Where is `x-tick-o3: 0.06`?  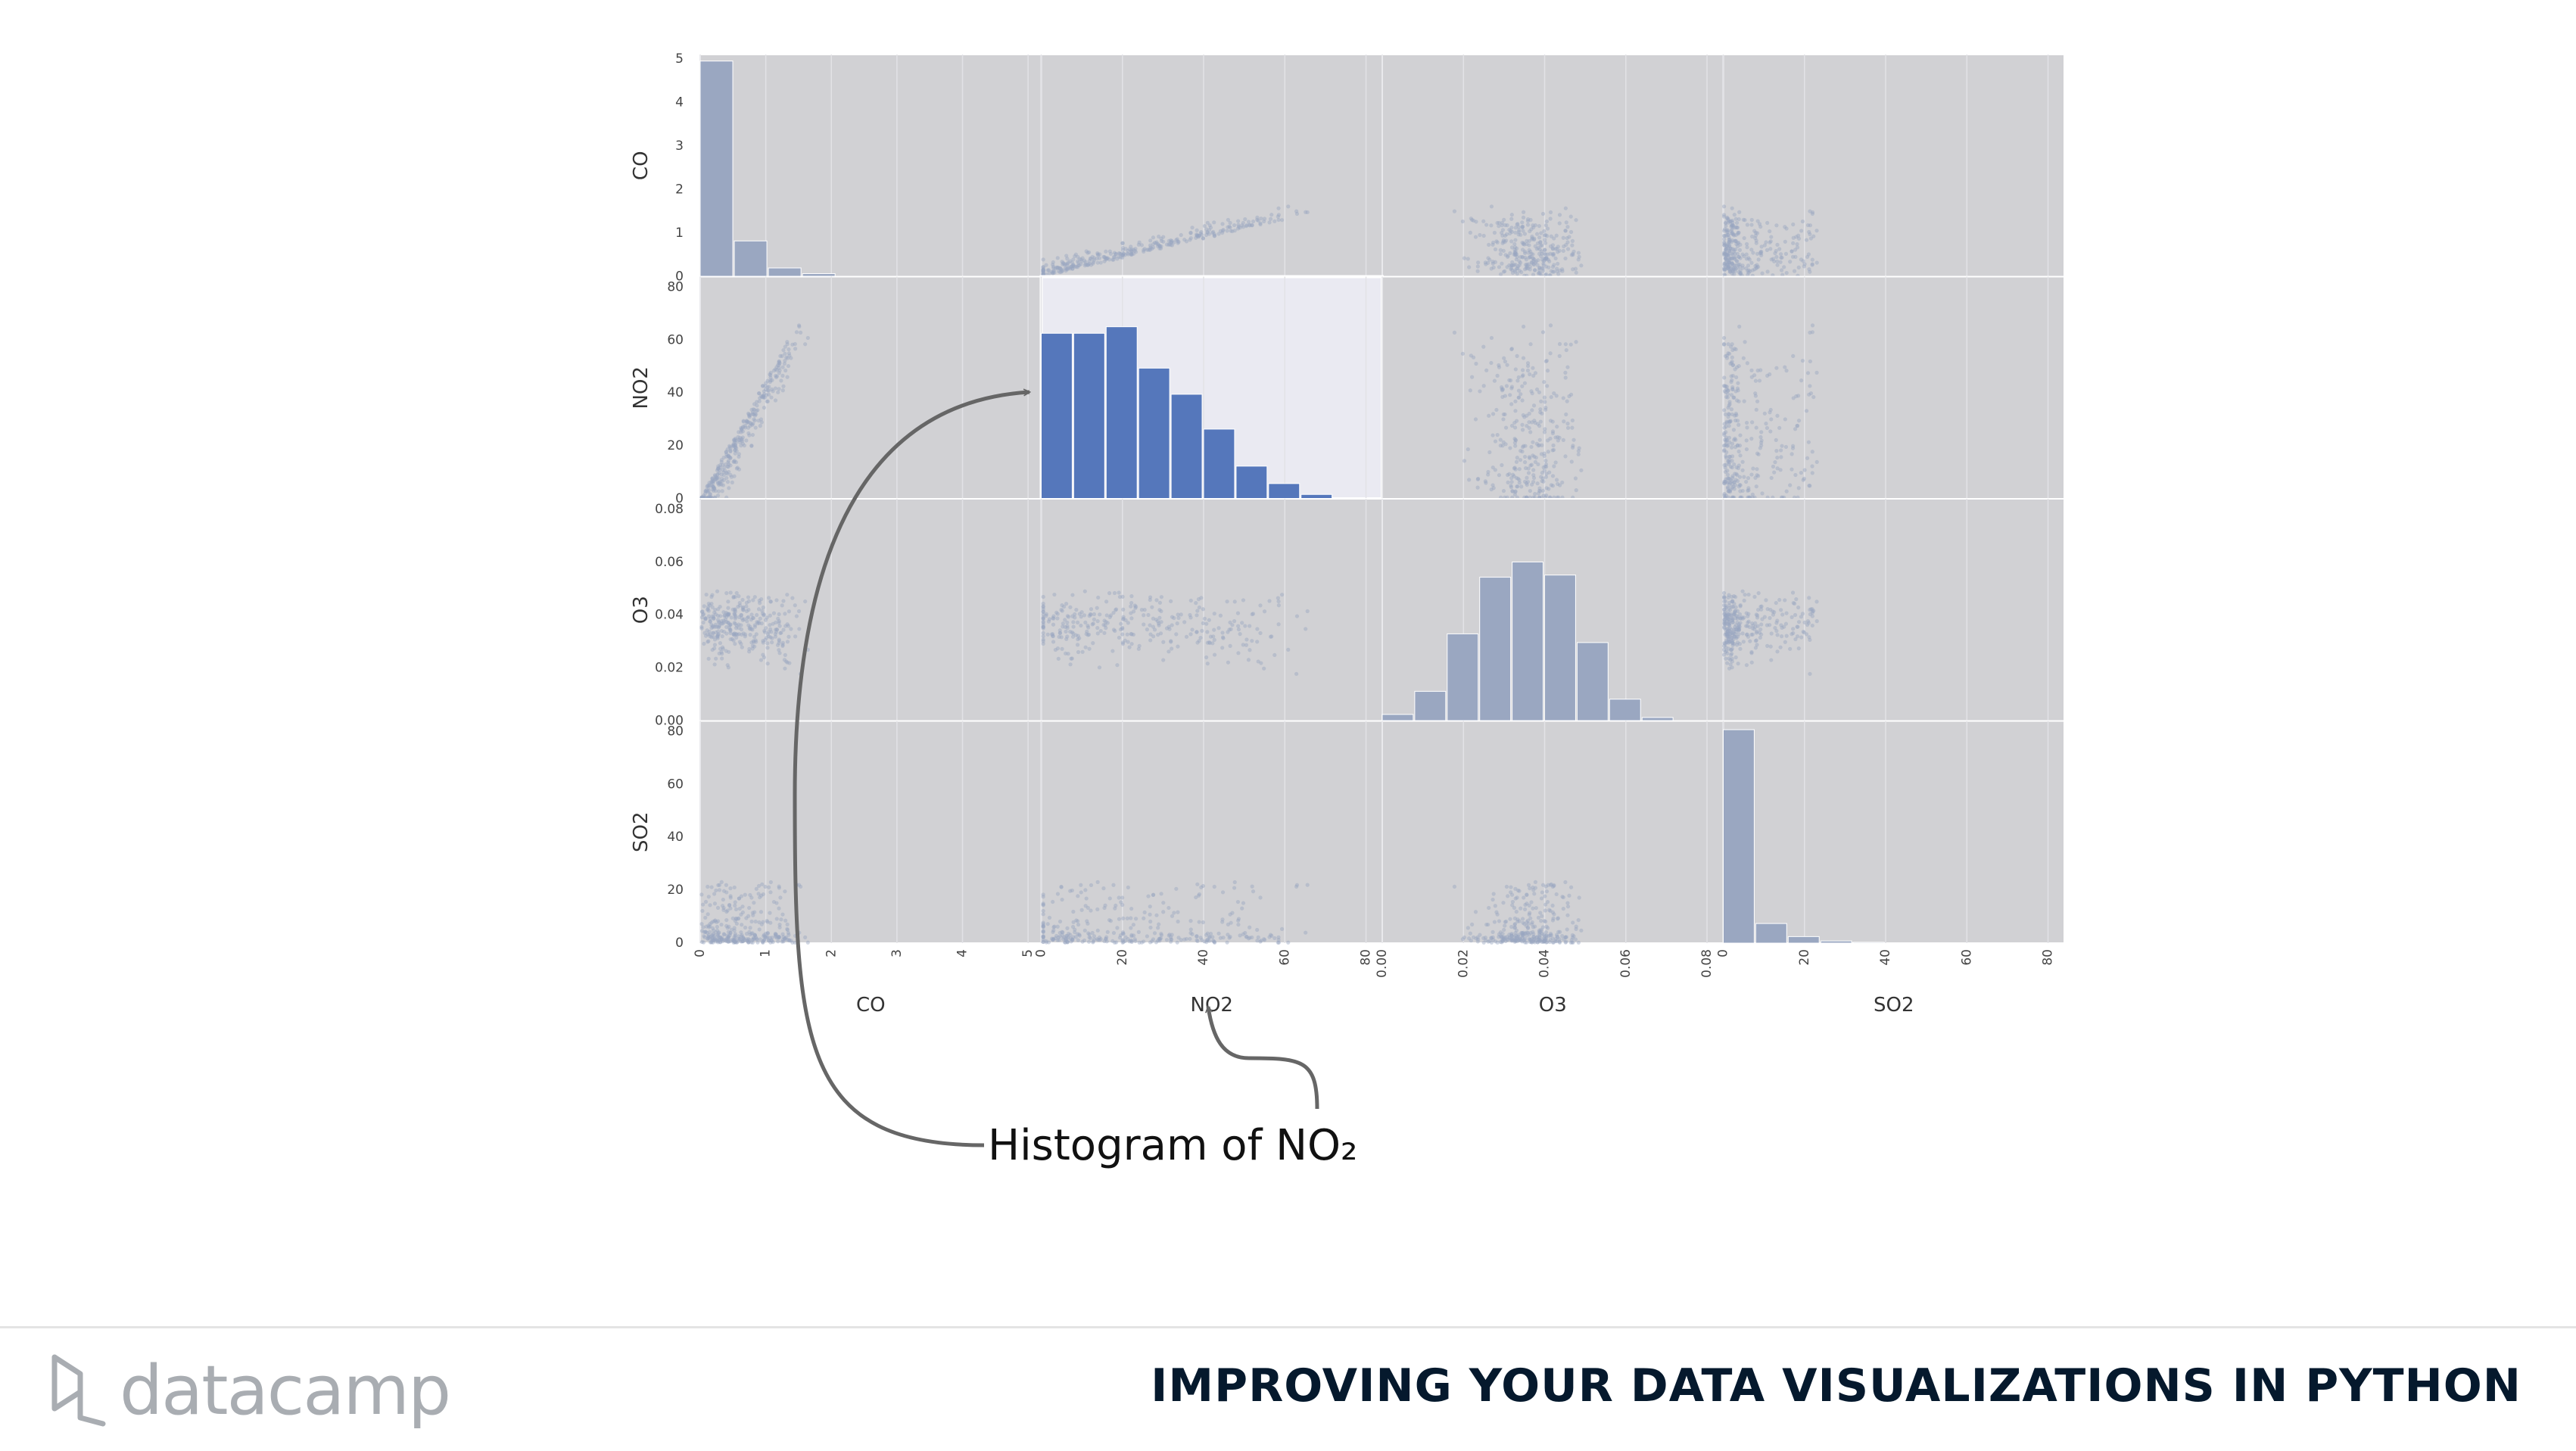
x-tick-o3: 0.06 is located at coordinates (1626, 964).